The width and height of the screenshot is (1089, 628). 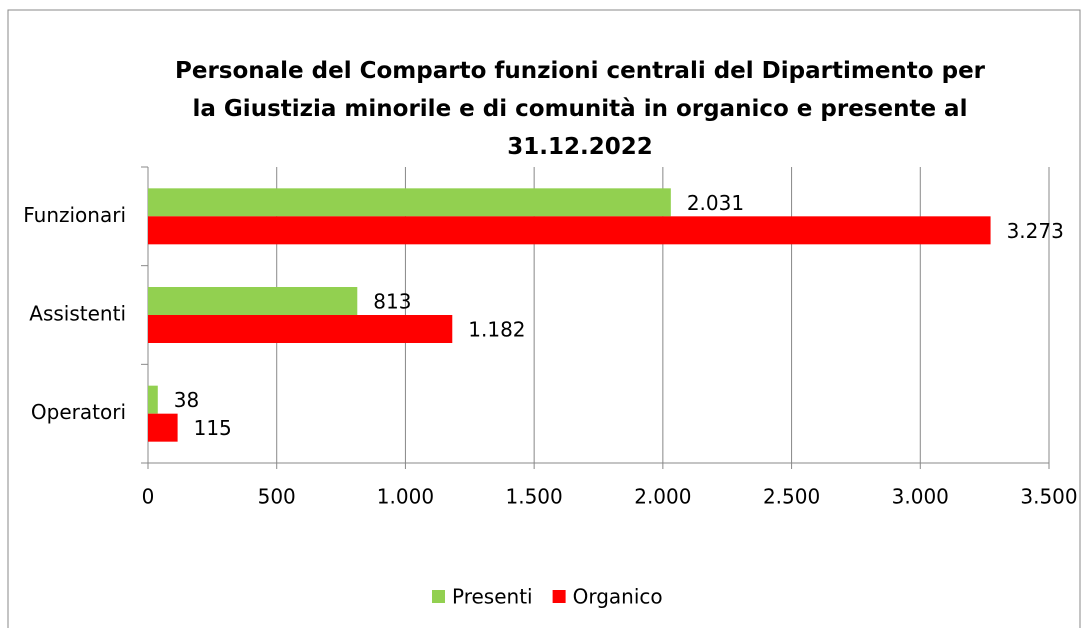 What do you see at coordinates (1048, 497) in the screenshot?
I see `x-tick-label: 3.500` at bounding box center [1048, 497].